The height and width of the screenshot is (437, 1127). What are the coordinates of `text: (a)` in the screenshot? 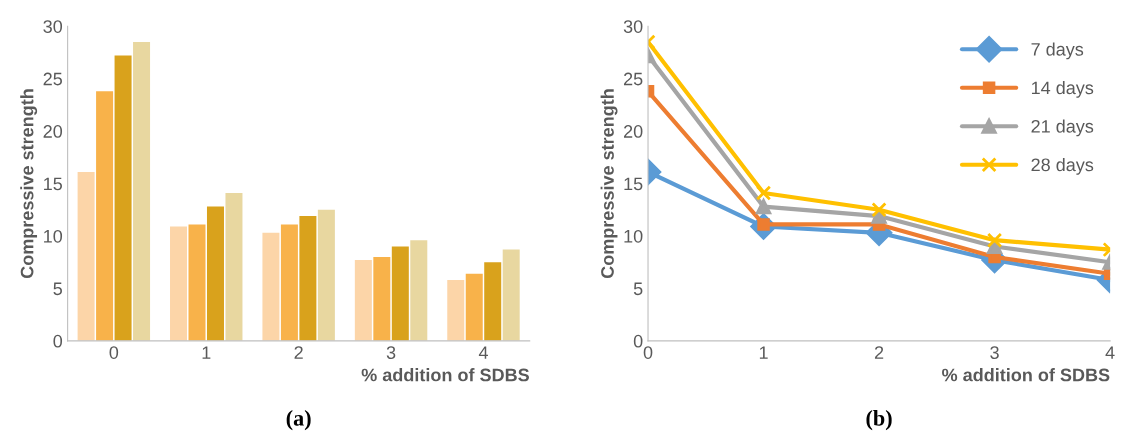 It's located at (298, 420).